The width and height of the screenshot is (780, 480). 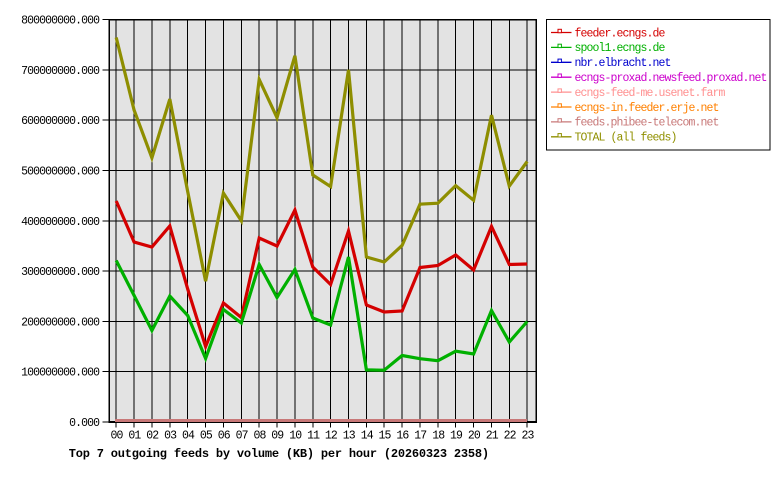 I want to click on svg-text: 21, so click(x=492, y=436).